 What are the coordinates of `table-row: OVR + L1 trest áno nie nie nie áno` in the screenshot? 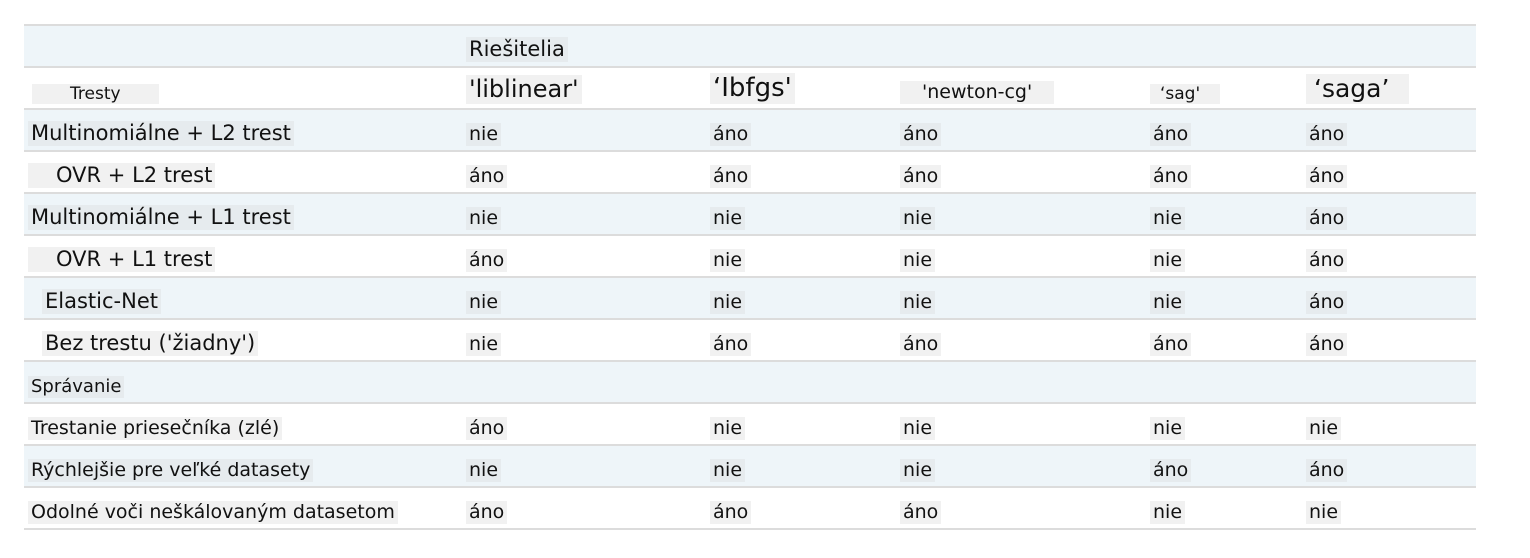 It's located at (750, 255).